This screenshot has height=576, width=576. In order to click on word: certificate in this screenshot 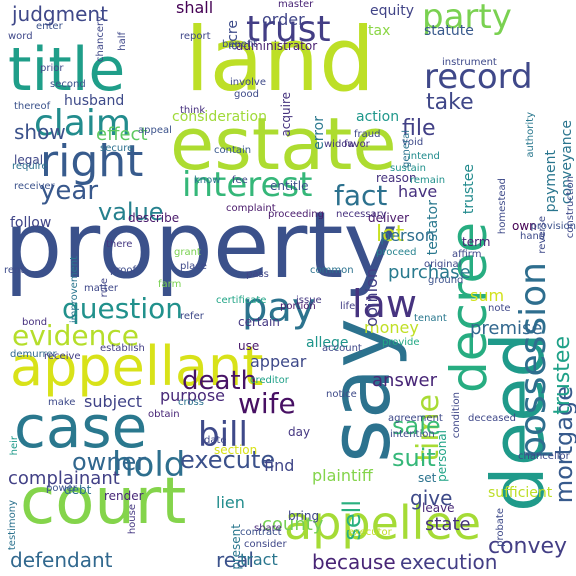, I will do `click(241, 300)`.